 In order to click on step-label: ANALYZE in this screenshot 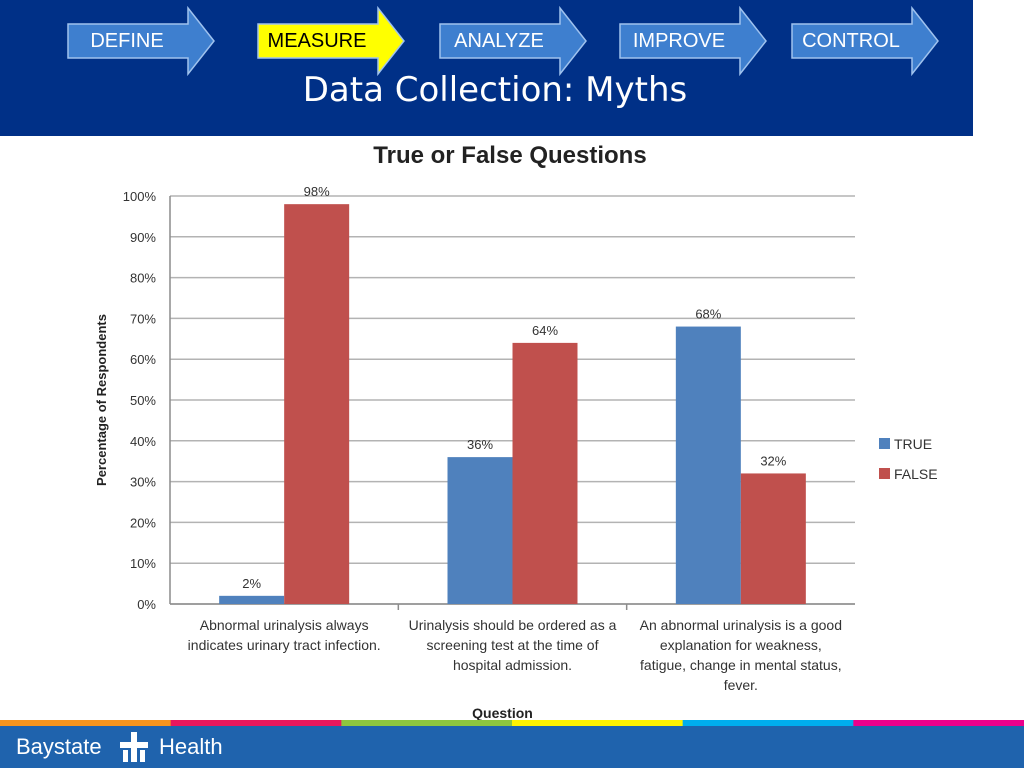, I will do `click(499, 41)`.